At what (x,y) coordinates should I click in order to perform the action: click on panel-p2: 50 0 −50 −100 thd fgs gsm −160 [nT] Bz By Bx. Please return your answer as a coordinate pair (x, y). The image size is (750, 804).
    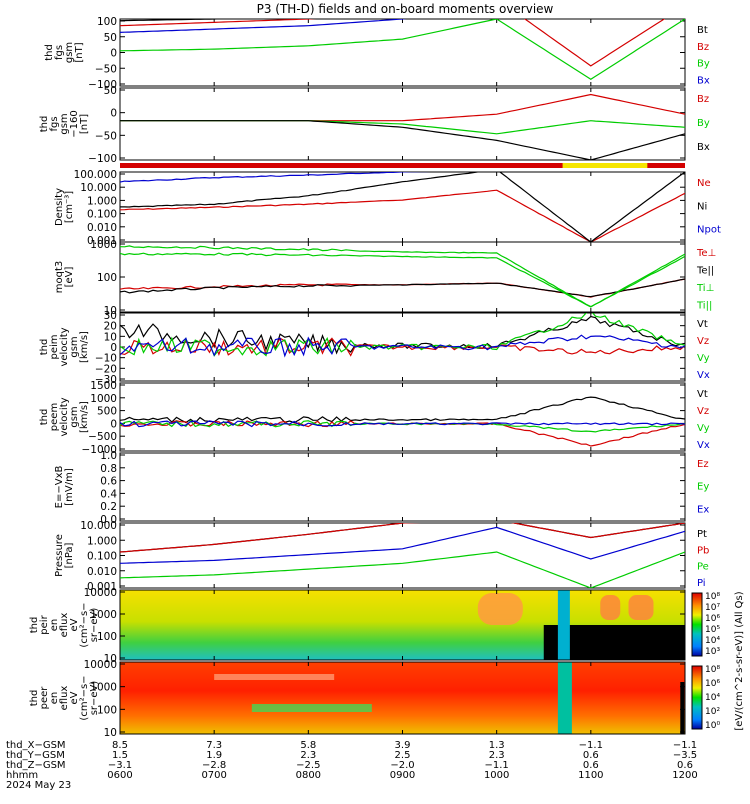
    Looking at the image, I should click on (374, 125).